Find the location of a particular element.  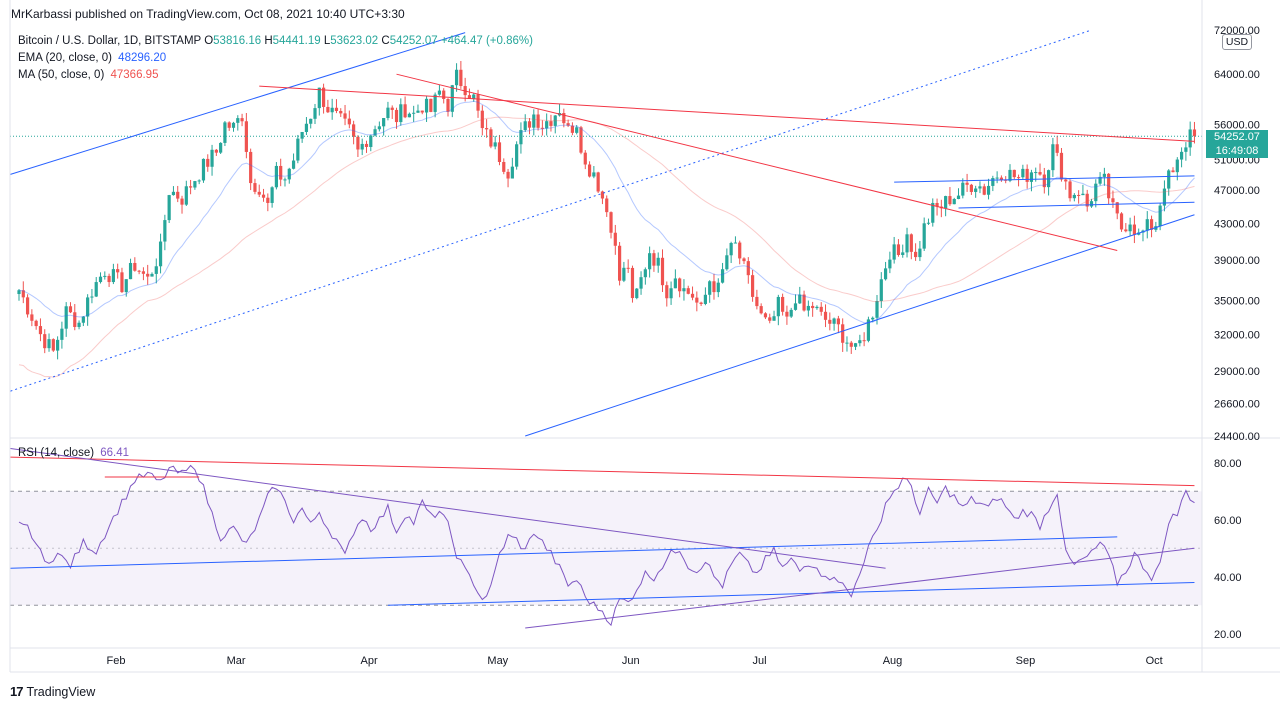

rsi-label: RSI (14, close) is located at coordinates (56, 453).